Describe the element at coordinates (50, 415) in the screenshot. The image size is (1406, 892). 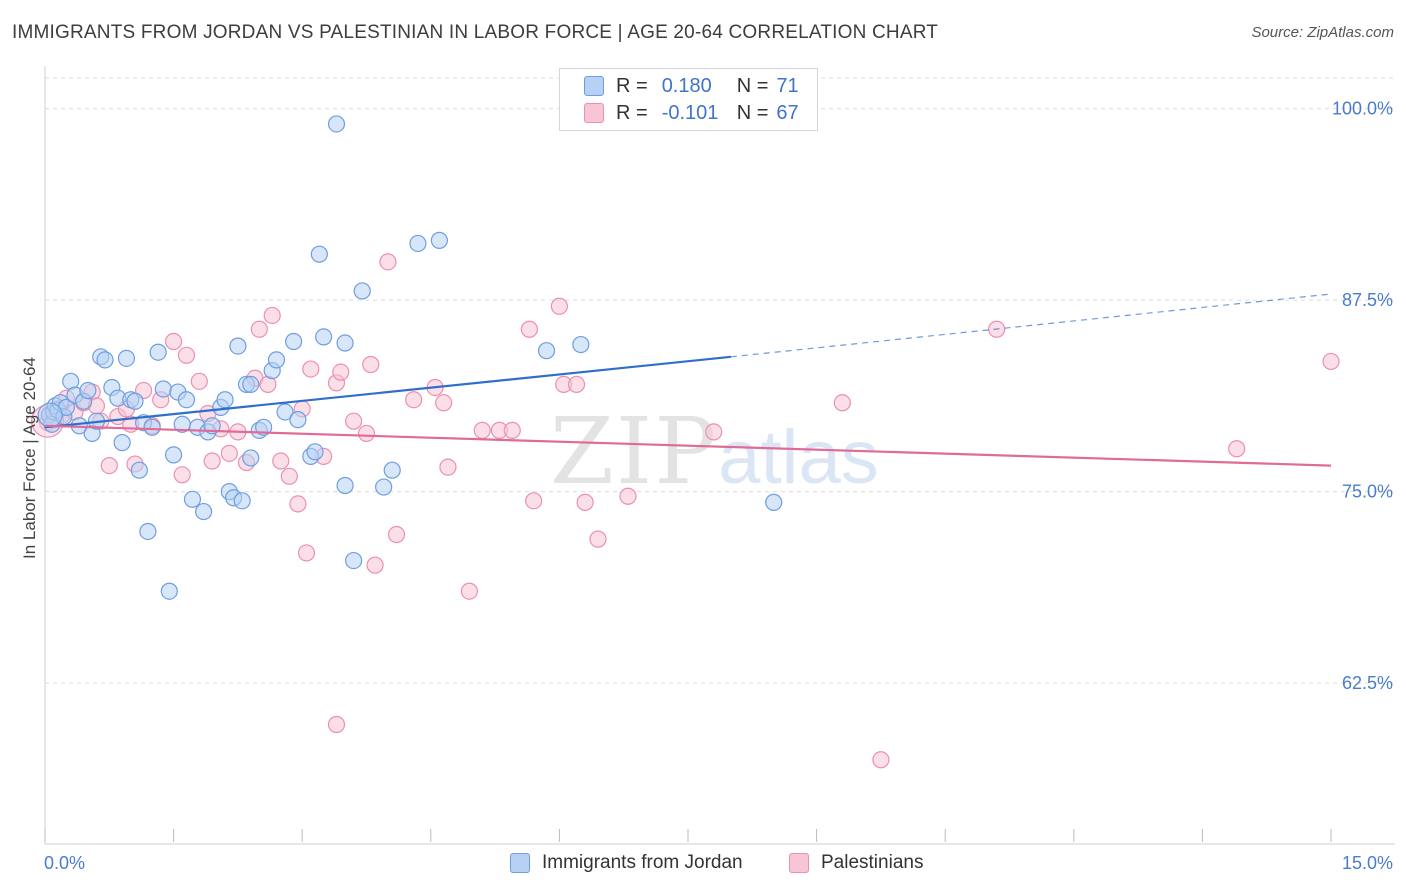
I see `jordan-cluster-point` at that location.